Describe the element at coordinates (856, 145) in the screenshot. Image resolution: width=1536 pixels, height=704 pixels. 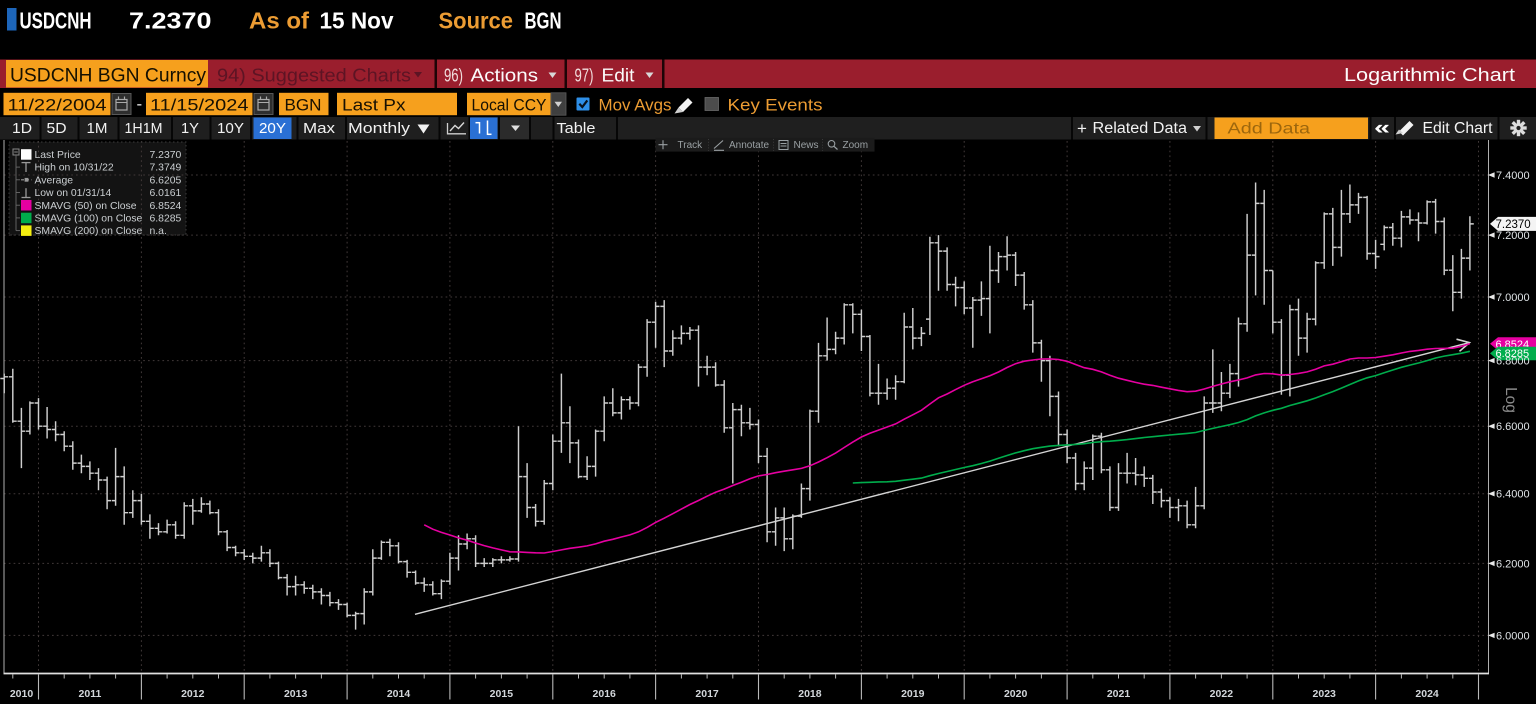
I see `svg-text: Zoom` at that location.